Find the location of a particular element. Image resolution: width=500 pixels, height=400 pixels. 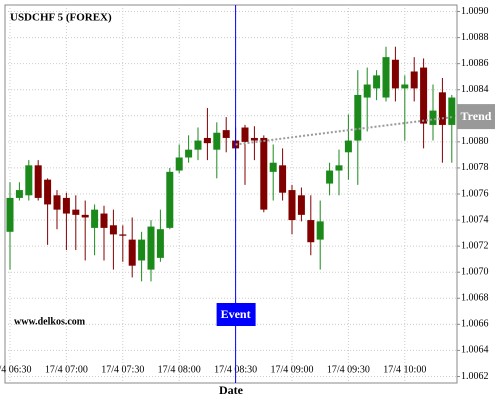

trend-box is located at coordinates (476, 117).